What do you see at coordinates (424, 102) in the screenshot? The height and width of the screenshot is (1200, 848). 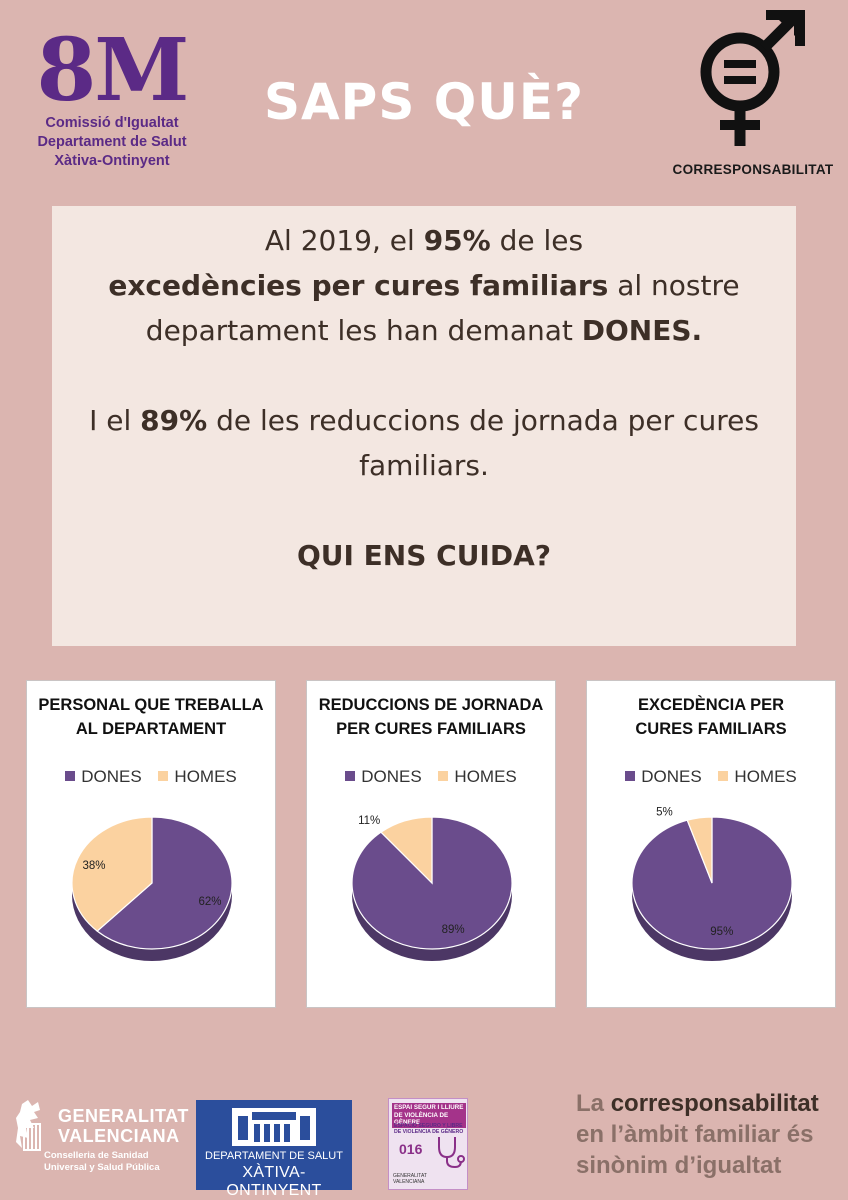 I see `page-title: SAPS QUÈ?` at bounding box center [424, 102].